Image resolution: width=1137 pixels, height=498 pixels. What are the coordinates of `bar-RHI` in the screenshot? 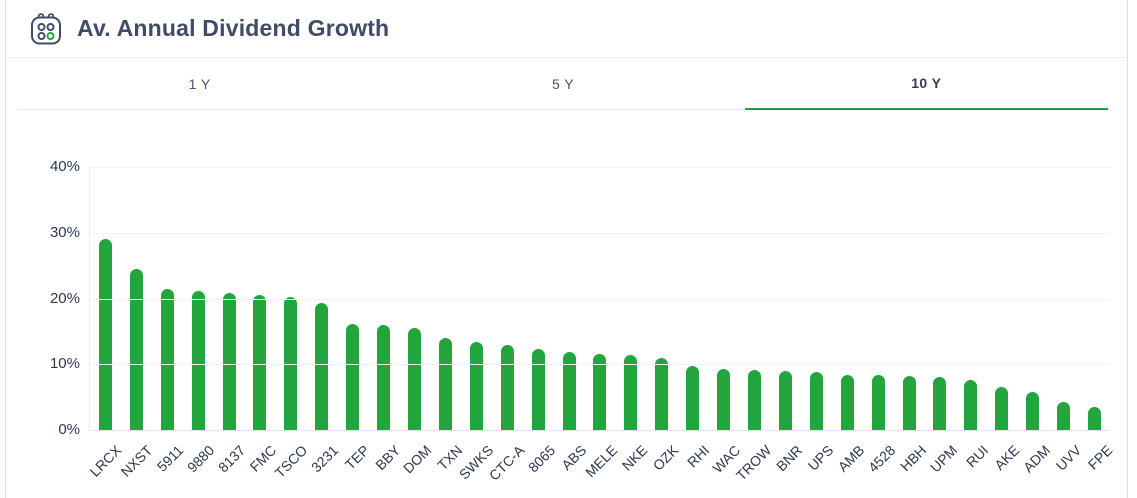 It's located at (693, 397).